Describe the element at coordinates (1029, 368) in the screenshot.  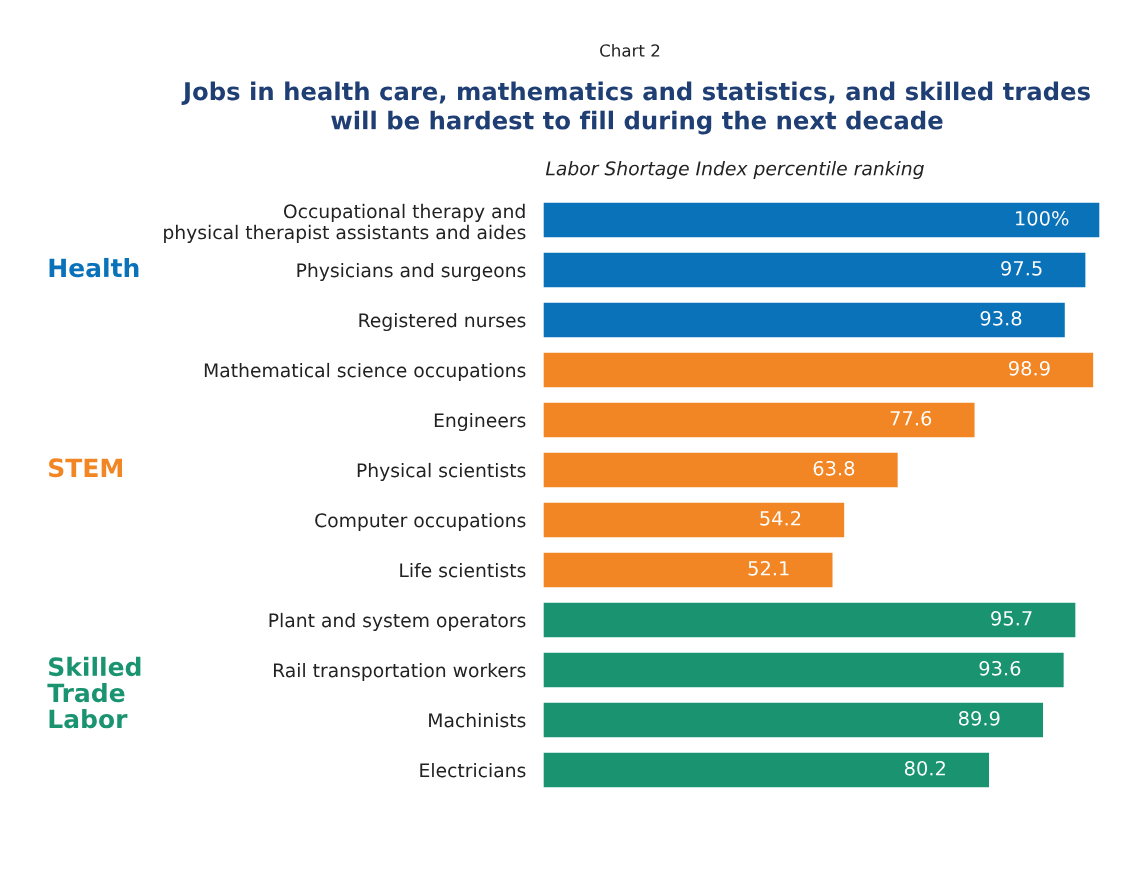
I see `data-label: 98.9` at that location.